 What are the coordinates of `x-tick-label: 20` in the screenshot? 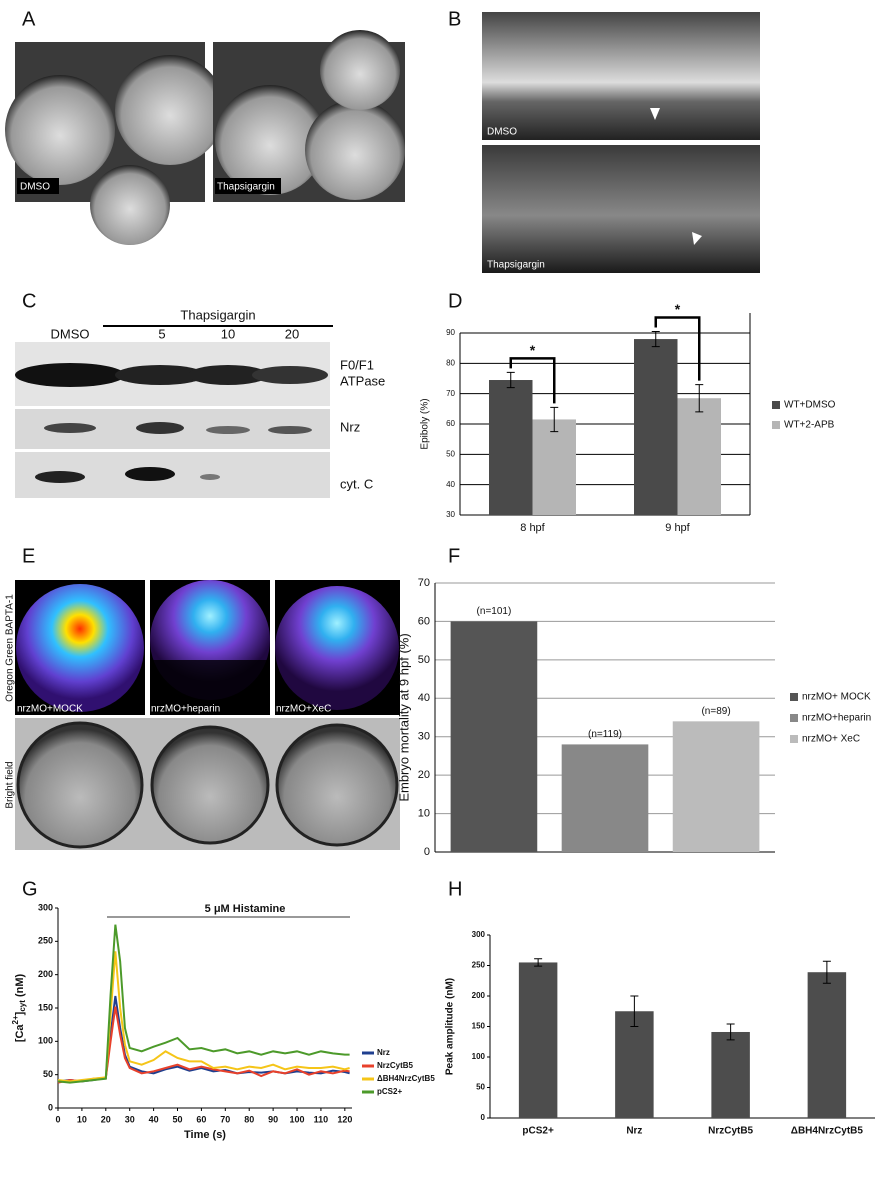 It's located at (106, 1119).